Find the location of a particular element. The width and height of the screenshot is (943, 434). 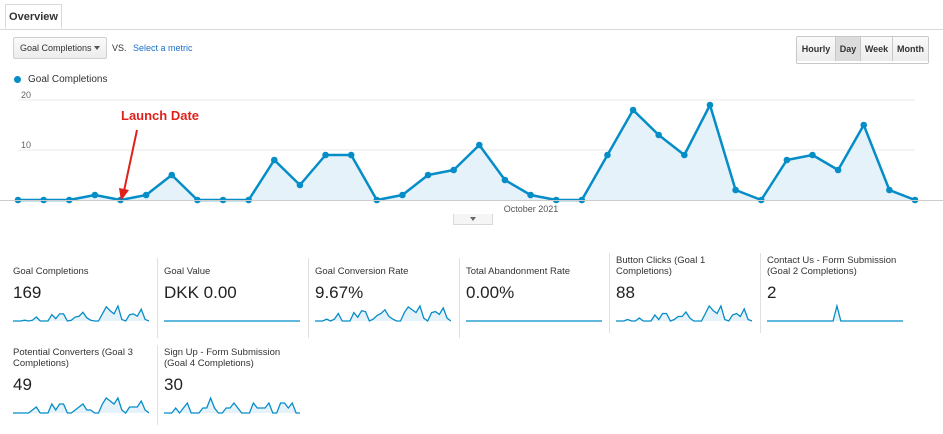

period-hourly-button: Hourly is located at coordinates (816, 49).